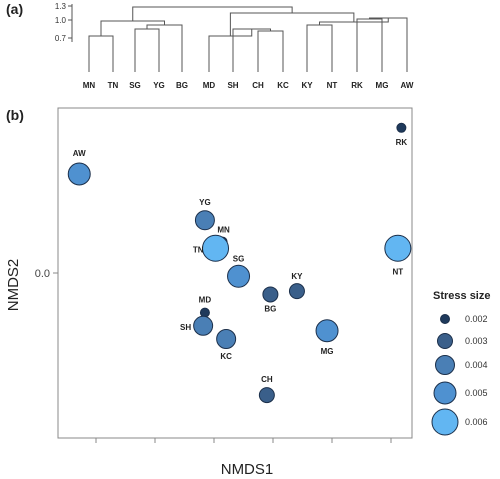  I want to click on legend-swatch-0.004, so click(445, 365).